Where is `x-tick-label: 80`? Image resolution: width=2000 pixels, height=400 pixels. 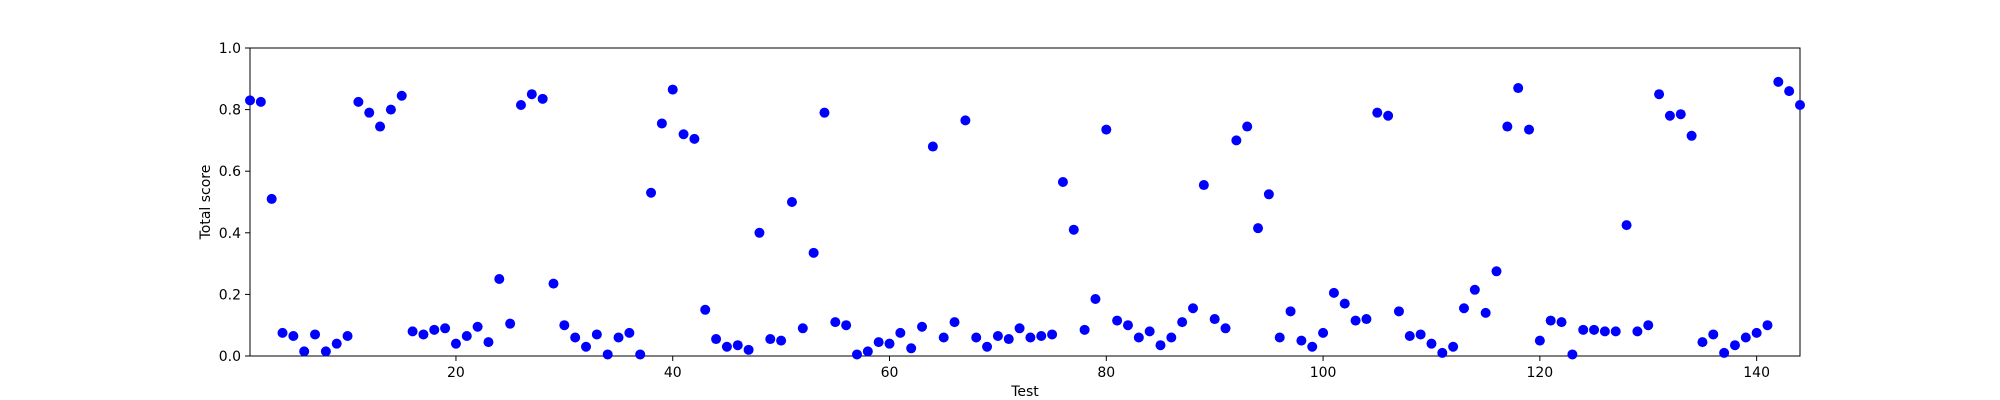 x-tick-label: 80 is located at coordinates (1106, 373).